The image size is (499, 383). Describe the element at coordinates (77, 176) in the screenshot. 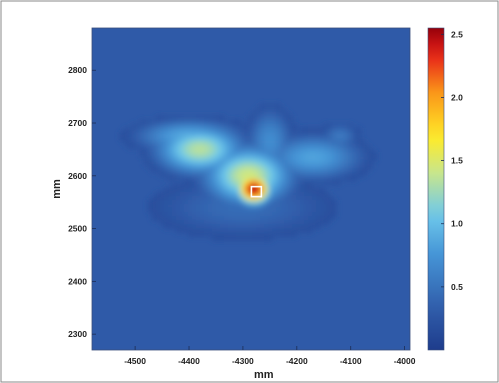

I see `y-tick-label: 2600` at that location.